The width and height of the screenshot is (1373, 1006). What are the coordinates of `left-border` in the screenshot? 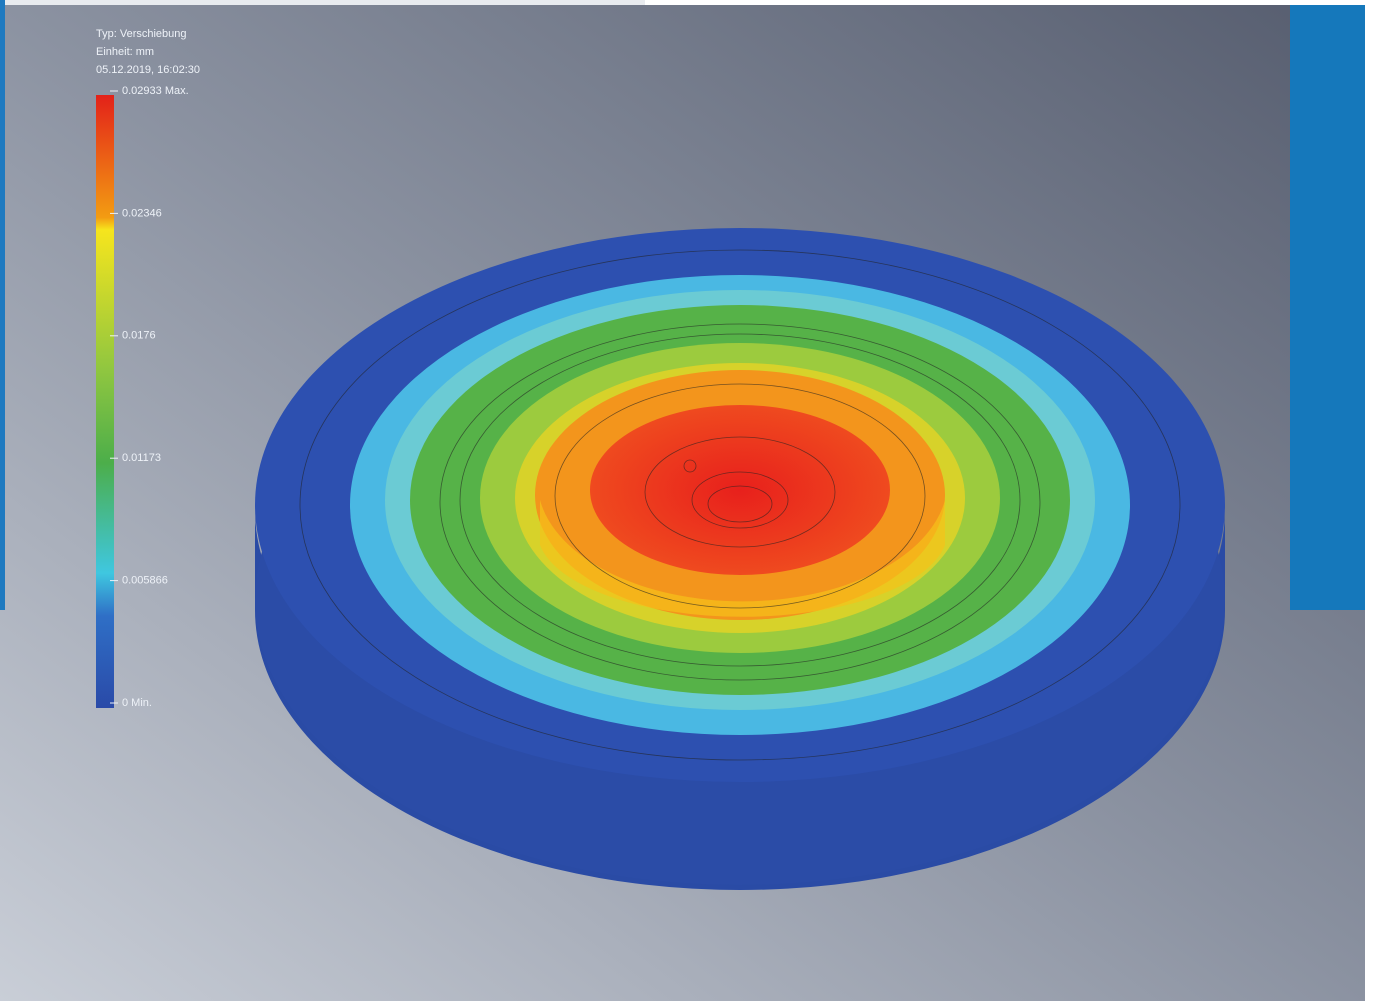 It's located at (2, 305).